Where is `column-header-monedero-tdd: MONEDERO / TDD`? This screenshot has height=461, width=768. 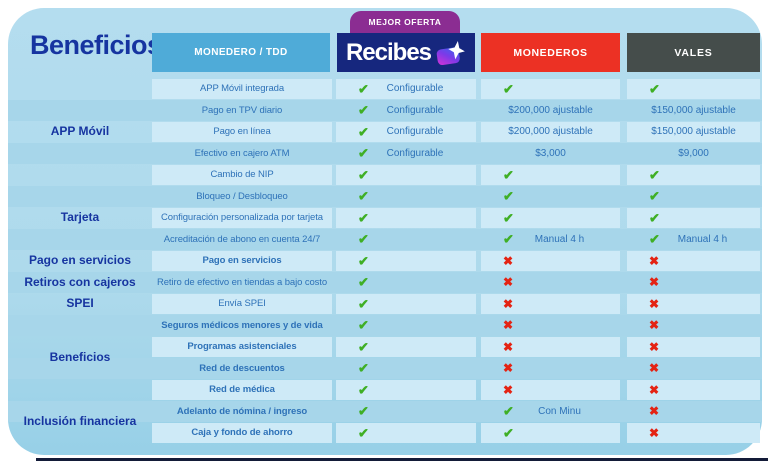 column-header-monedero-tdd: MONEDERO / TDD is located at coordinates (241, 52).